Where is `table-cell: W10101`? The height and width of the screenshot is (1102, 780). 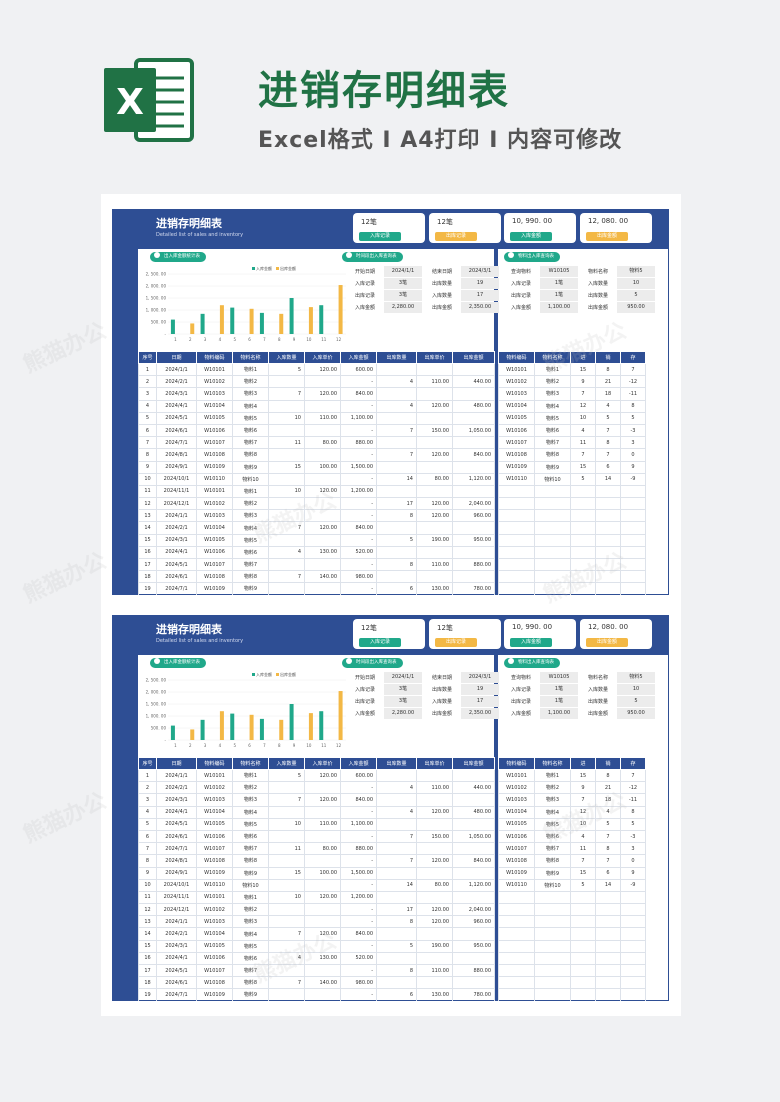 table-cell: W10101 is located at coordinates (516, 369).